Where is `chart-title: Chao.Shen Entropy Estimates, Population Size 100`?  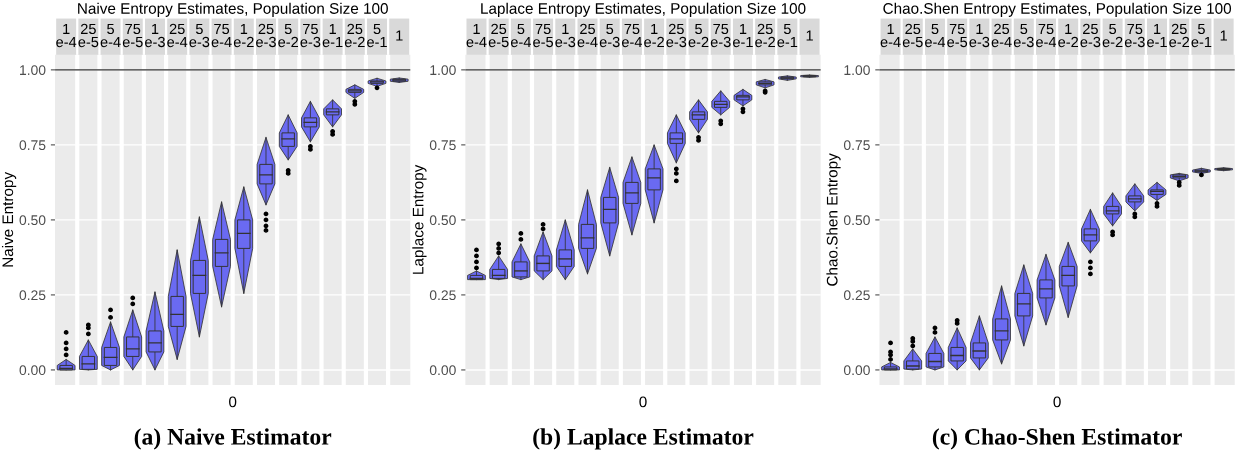
chart-title: Chao.Shen Entropy Estimates, Population Size 100 is located at coordinates (1057, 9).